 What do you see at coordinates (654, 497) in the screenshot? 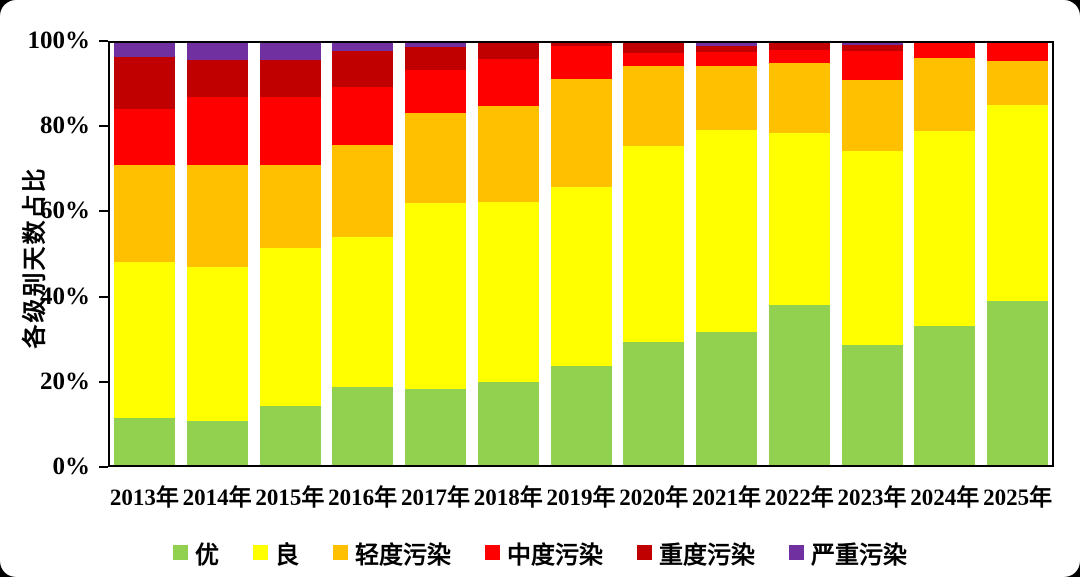
I see `x-tick-label-2020: 2020年` at bounding box center [654, 497].